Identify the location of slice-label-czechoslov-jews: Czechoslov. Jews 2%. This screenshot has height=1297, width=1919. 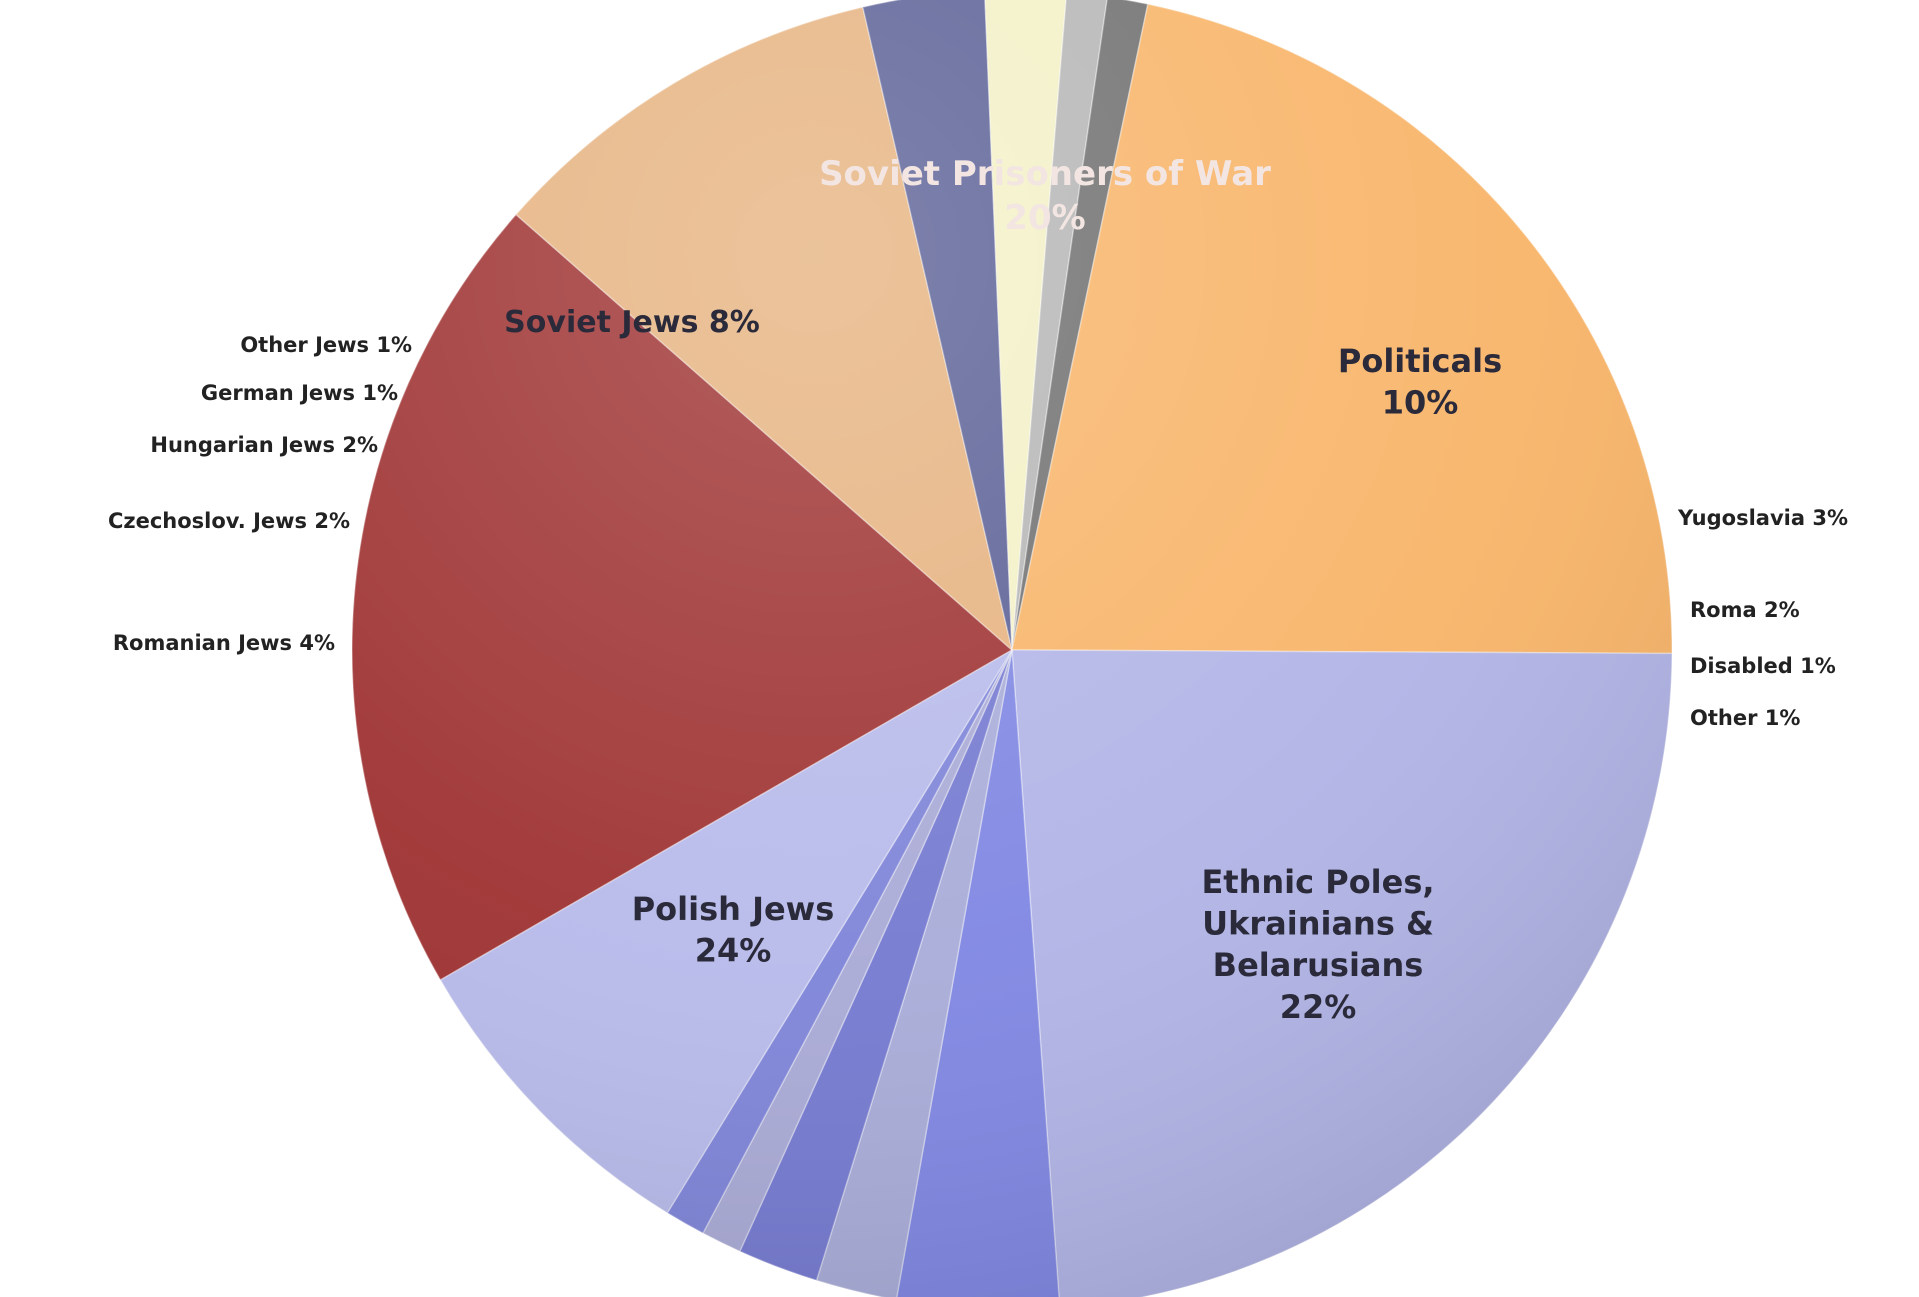
(229, 521).